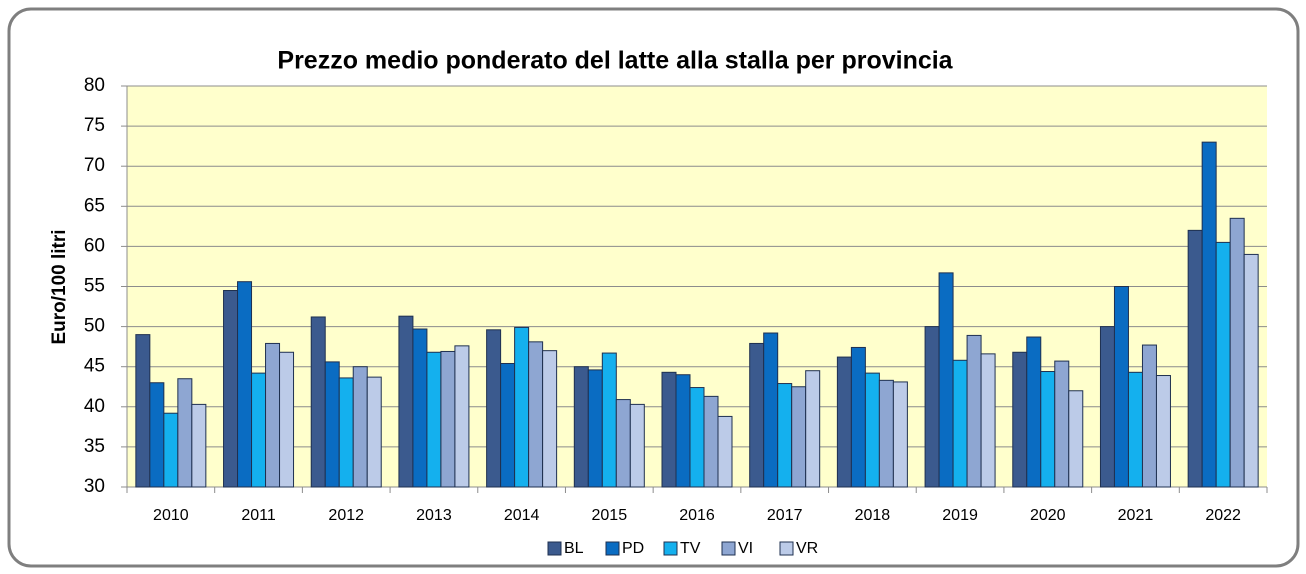  What do you see at coordinates (94, 165) in the screenshot?
I see `y-tick-label: 70` at bounding box center [94, 165].